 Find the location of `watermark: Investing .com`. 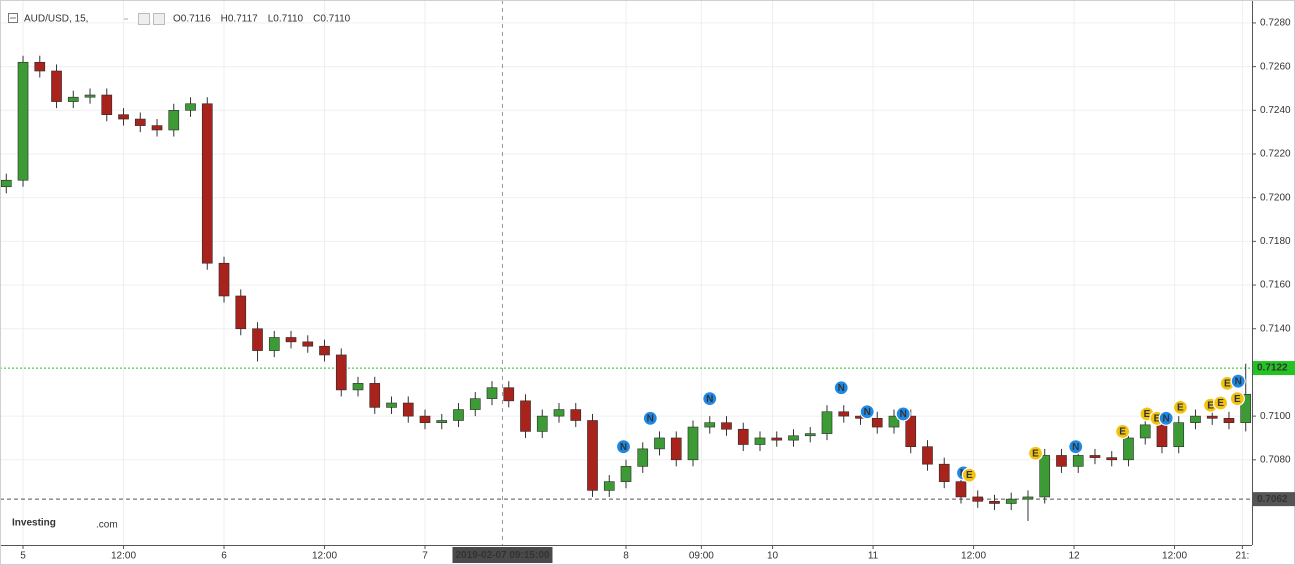

watermark: Investing .com is located at coordinates (65, 524).